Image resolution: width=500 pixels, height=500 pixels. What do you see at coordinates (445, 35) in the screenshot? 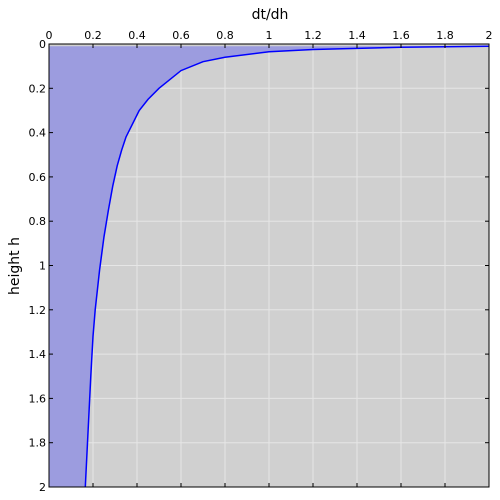
I see `x-tick-label: 1.8` at bounding box center [445, 35].